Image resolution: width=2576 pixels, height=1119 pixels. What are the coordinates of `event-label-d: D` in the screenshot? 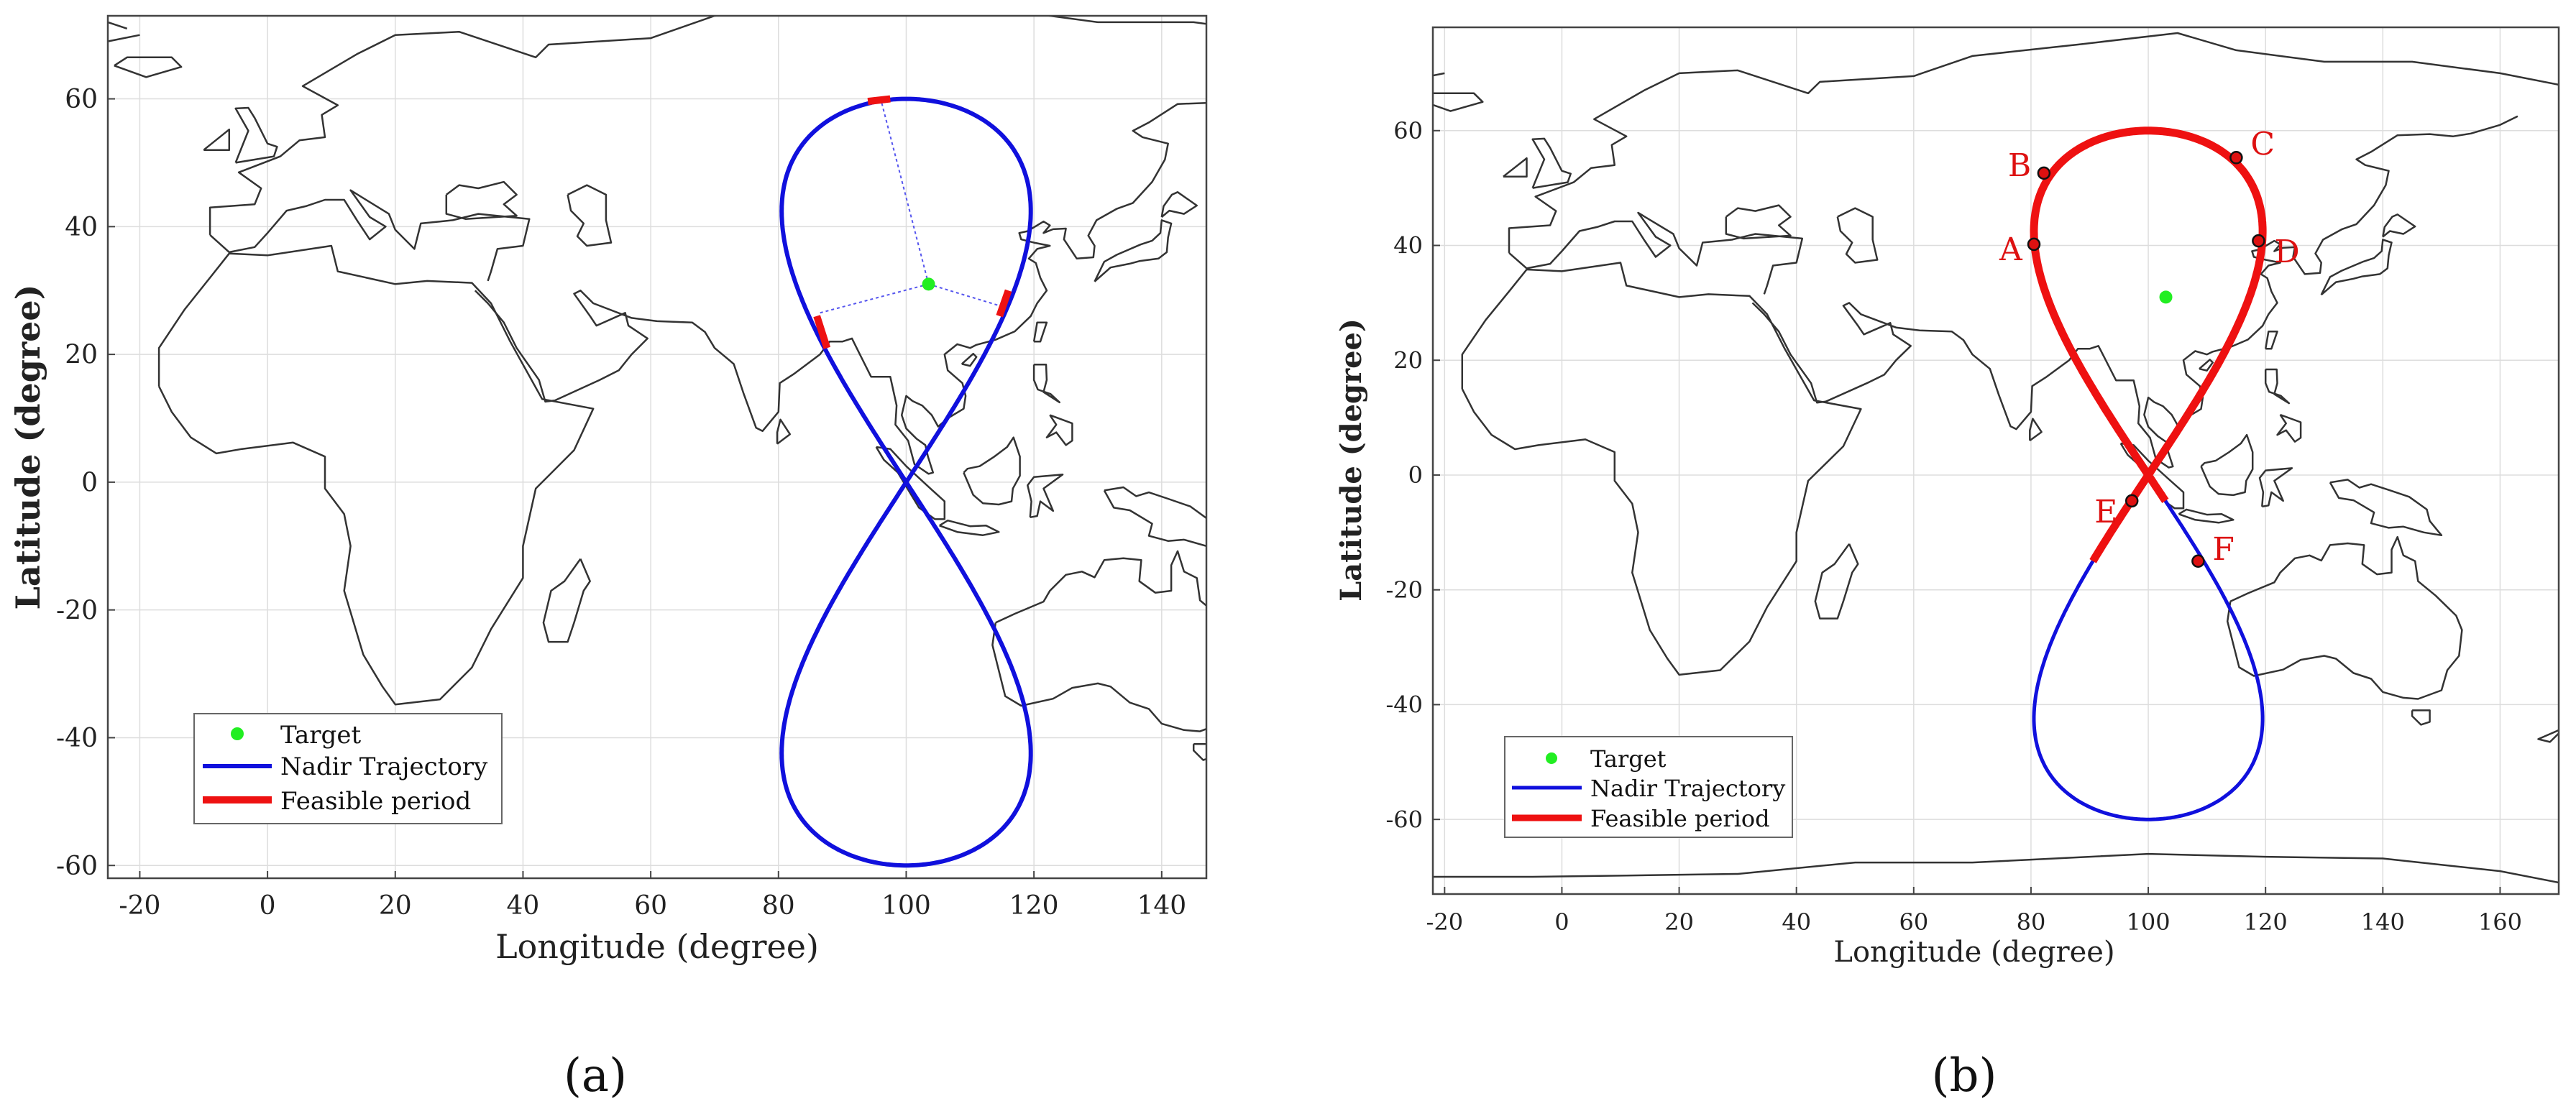 It's located at (2286, 252).